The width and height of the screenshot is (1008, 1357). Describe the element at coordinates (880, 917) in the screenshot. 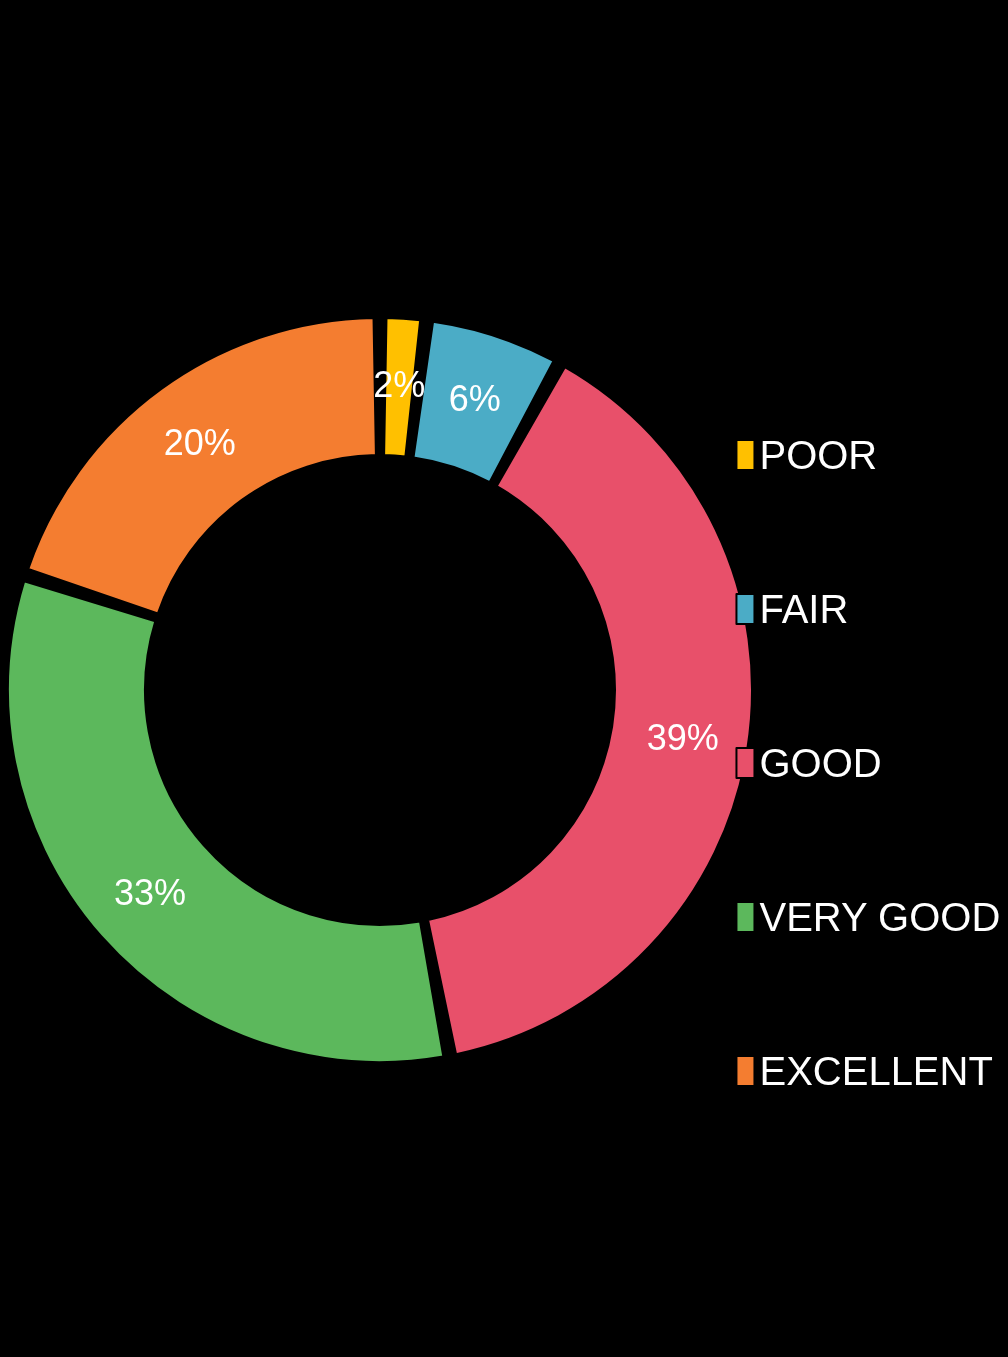

I see `legend-label: VERY GOOD` at that location.